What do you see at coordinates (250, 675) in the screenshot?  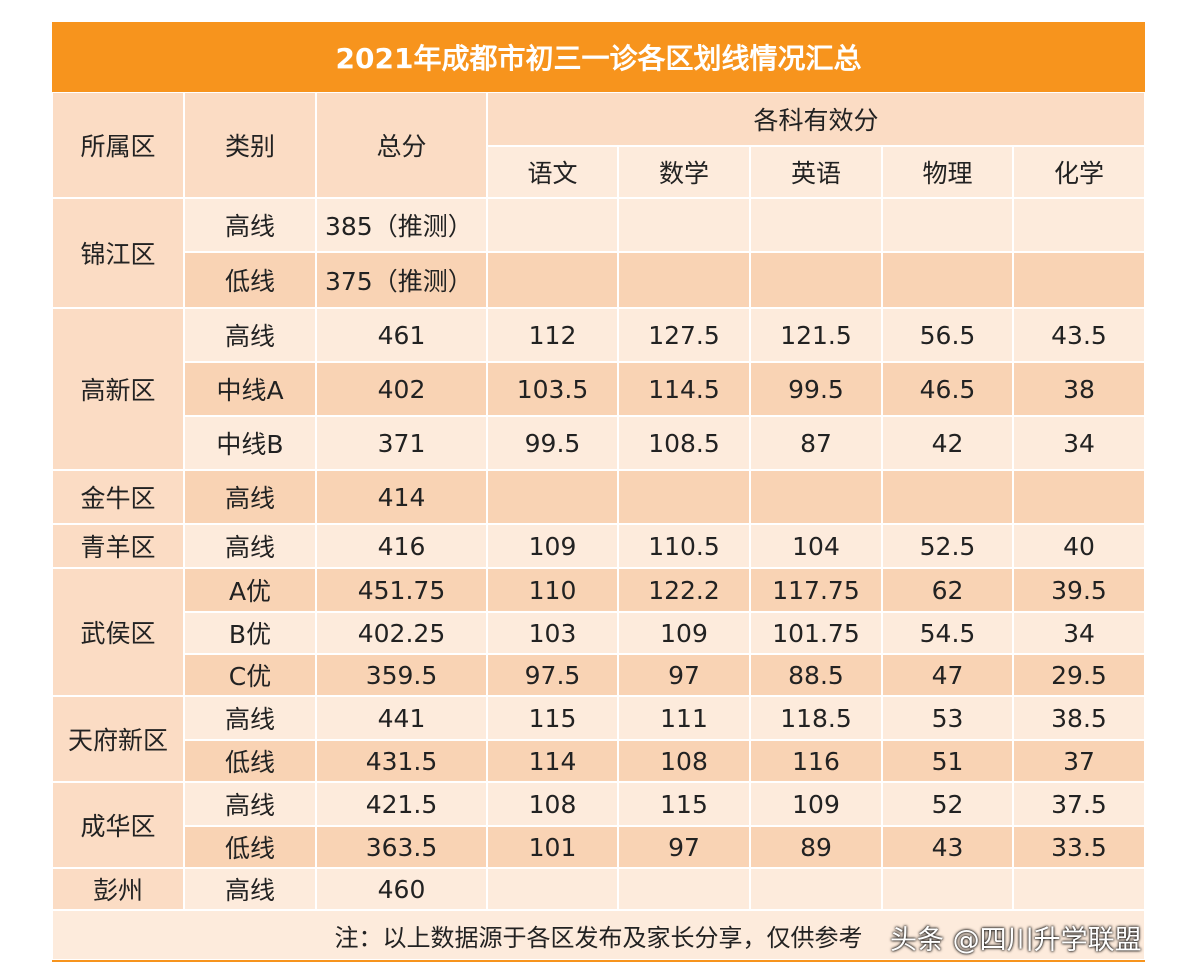 I see `category-cell: C优` at bounding box center [250, 675].